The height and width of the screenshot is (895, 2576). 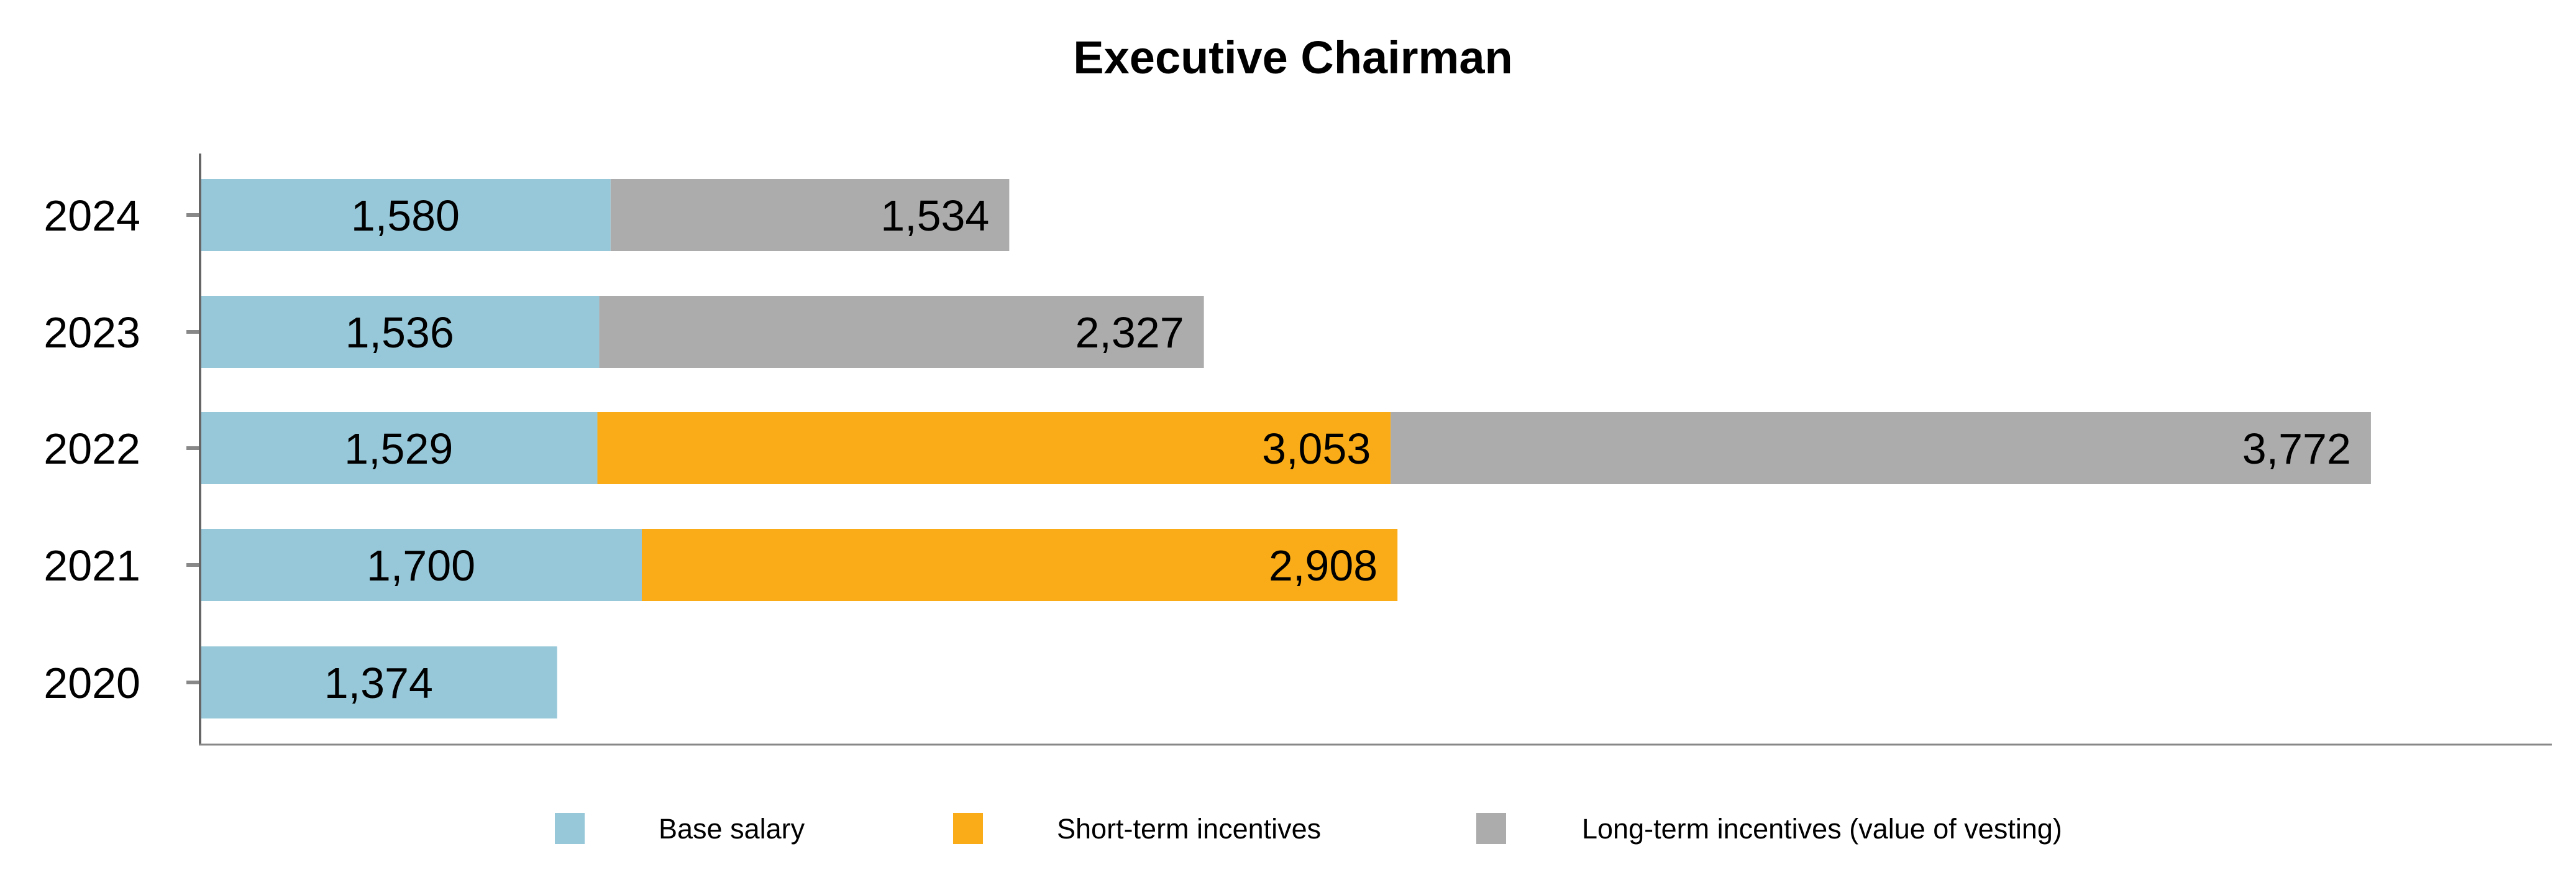 What do you see at coordinates (1189, 829) in the screenshot?
I see `legend-label: Short-term incentives` at bounding box center [1189, 829].